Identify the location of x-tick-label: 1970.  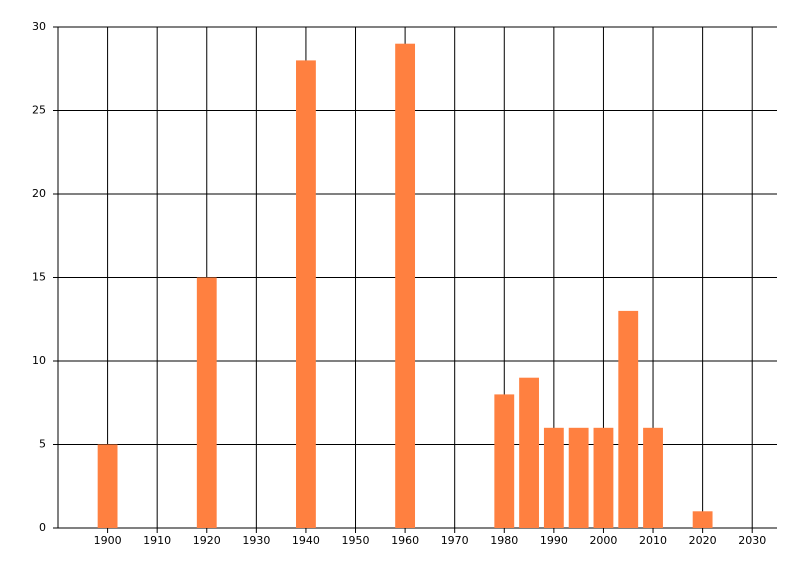
(455, 540).